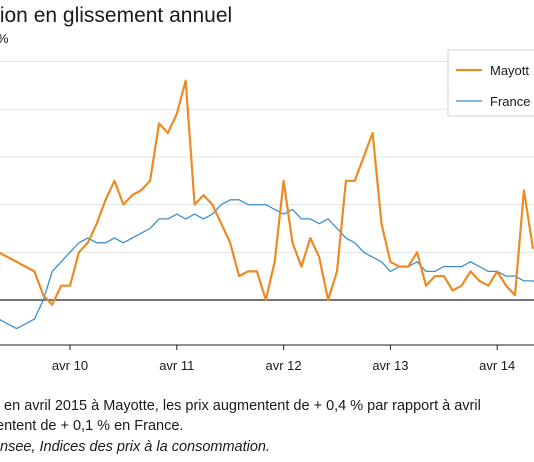 The image size is (534, 462). I want to click on chart-title: tion en glissement annuel, so click(116, 15).